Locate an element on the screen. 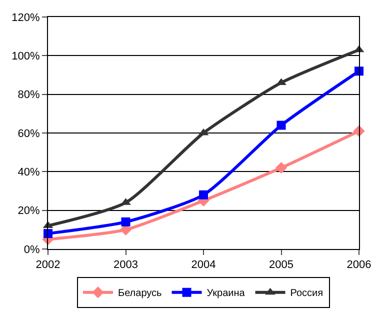 This screenshot has height=320, width=383. y-tick-label: 40% is located at coordinates (29, 172).